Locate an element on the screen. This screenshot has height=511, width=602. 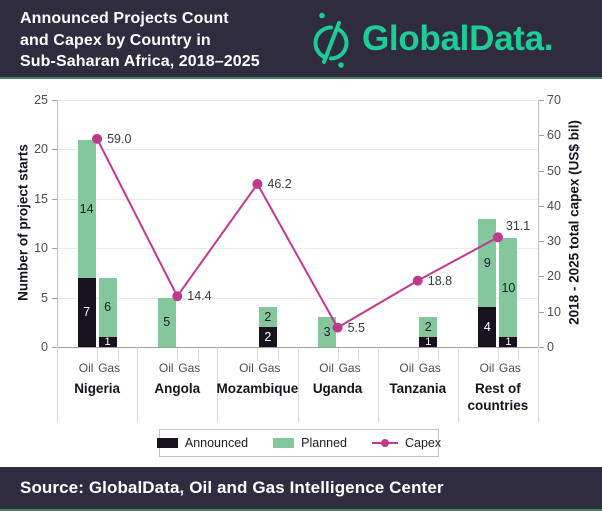
legend-label-planned: Planned is located at coordinates (324, 443).